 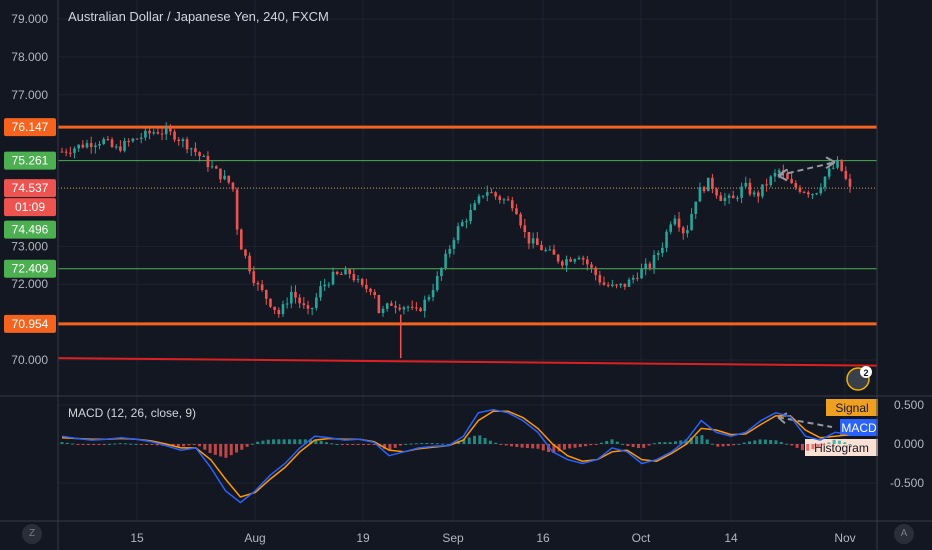 I want to click on legend-box-signal, so click(x=852, y=407).